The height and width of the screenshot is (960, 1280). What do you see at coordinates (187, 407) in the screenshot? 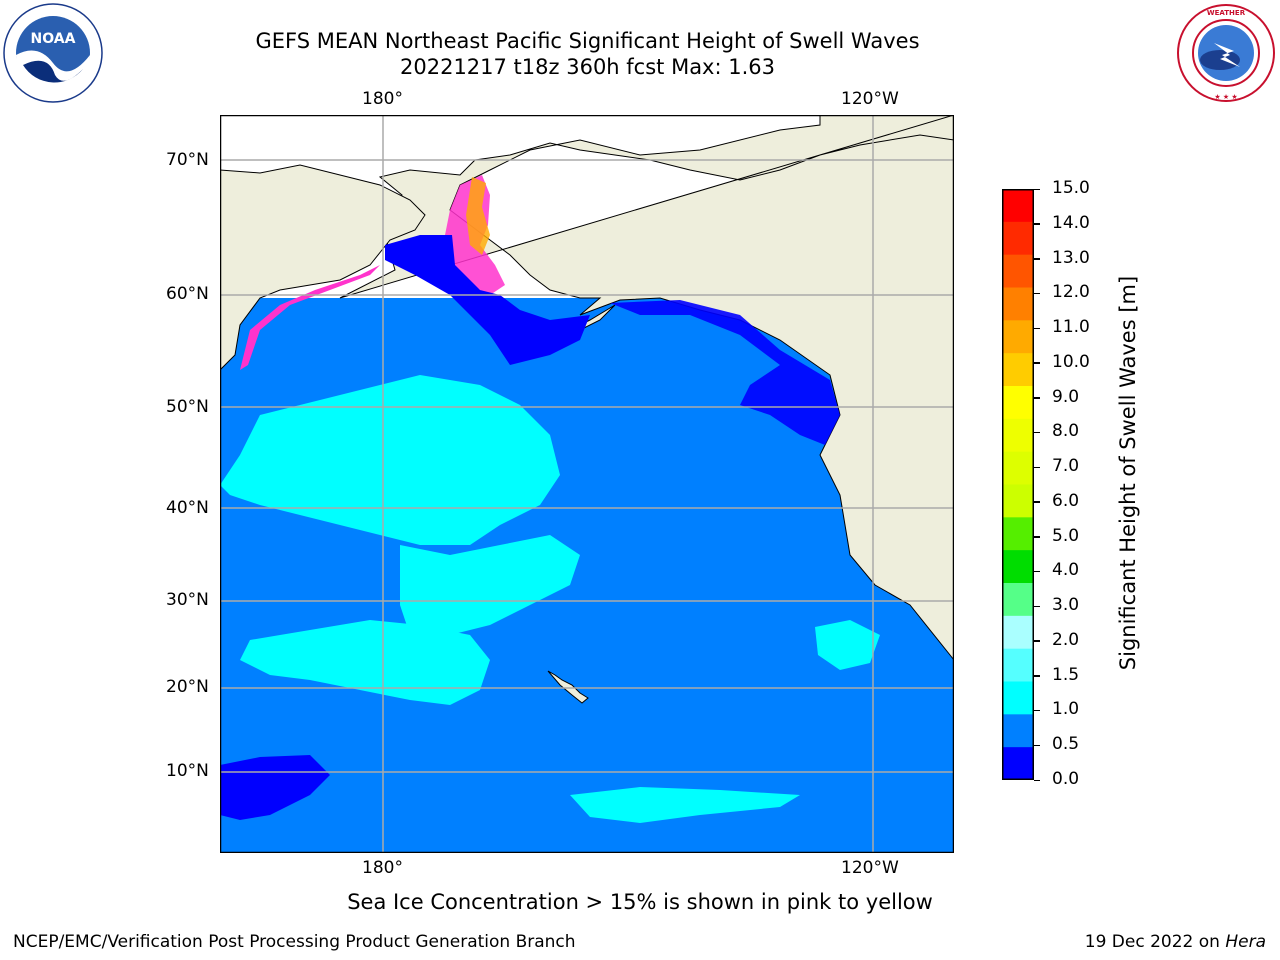
I see `lat-label-50n: 50°N` at bounding box center [187, 407].